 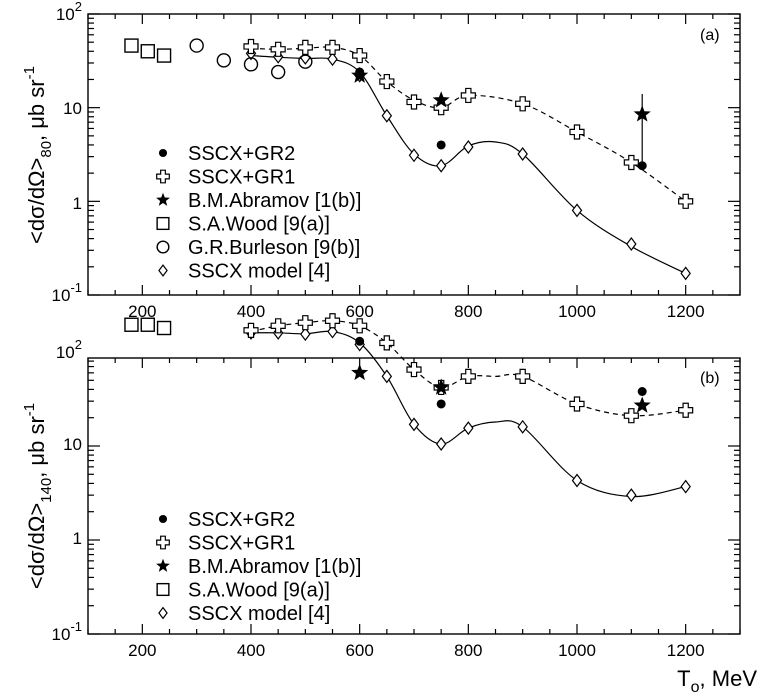 I want to click on y-axis-title: <dσ/dΩ>80, μb sr-1, so click(x=38, y=155).